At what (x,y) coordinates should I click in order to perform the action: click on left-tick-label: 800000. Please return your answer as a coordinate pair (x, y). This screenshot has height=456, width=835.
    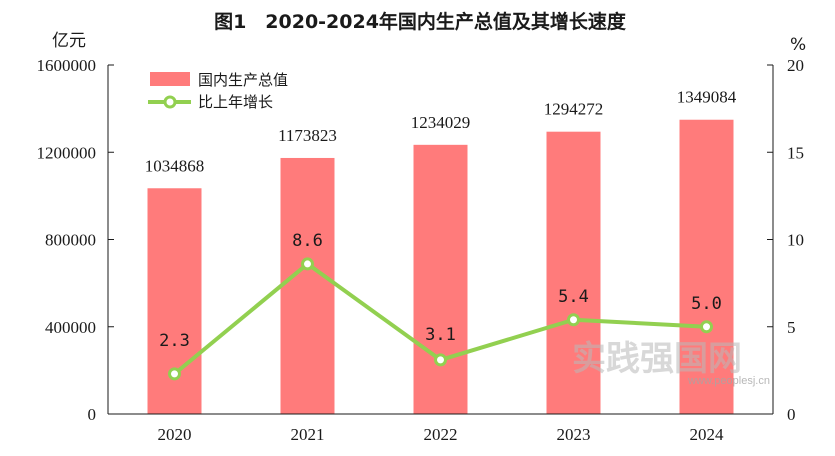
    Looking at the image, I should click on (70, 240).